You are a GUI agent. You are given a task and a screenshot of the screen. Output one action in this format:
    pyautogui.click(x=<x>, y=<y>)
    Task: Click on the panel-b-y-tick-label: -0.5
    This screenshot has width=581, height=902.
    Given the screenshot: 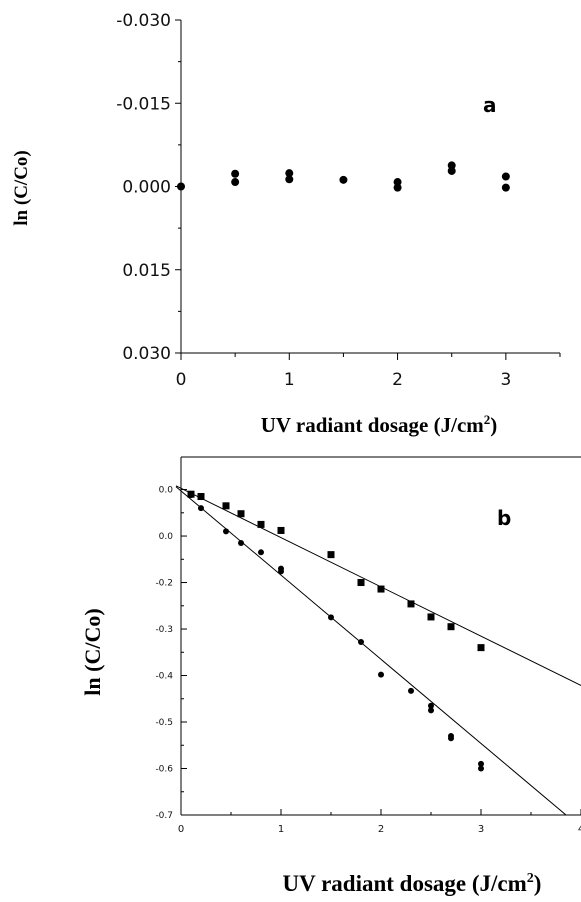 What is the action you would take?
    pyautogui.click(x=164, y=723)
    